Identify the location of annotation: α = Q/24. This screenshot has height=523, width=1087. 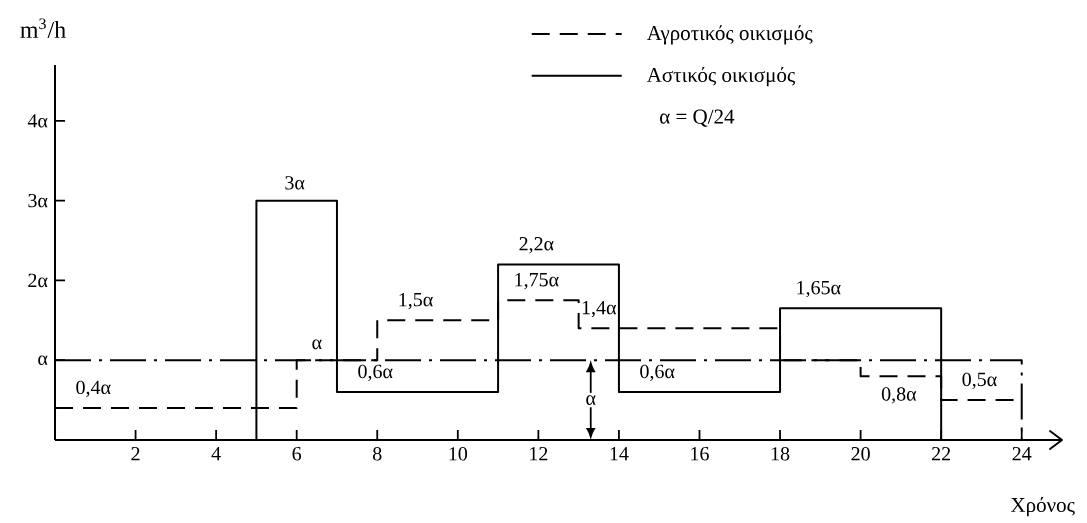
(697, 118).